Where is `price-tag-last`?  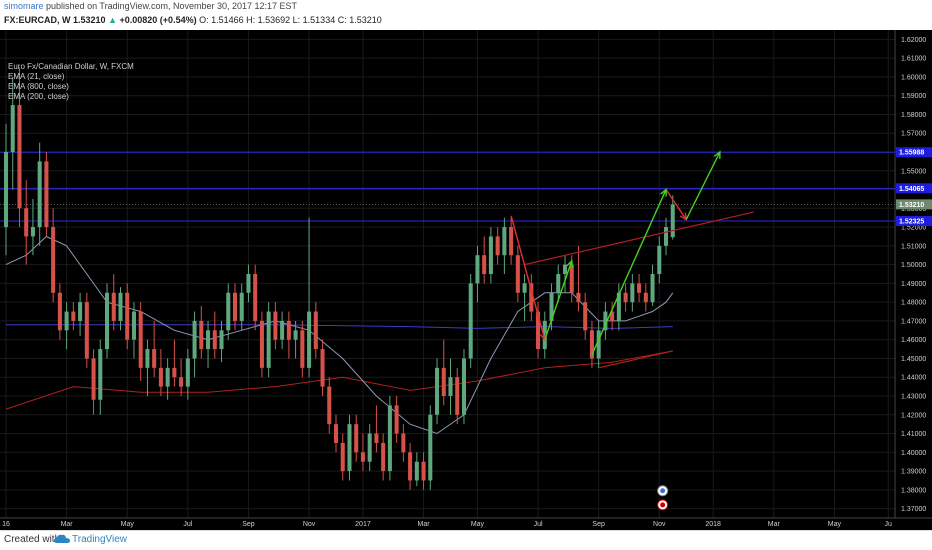
price-tag-last is located at coordinates (914, 204).